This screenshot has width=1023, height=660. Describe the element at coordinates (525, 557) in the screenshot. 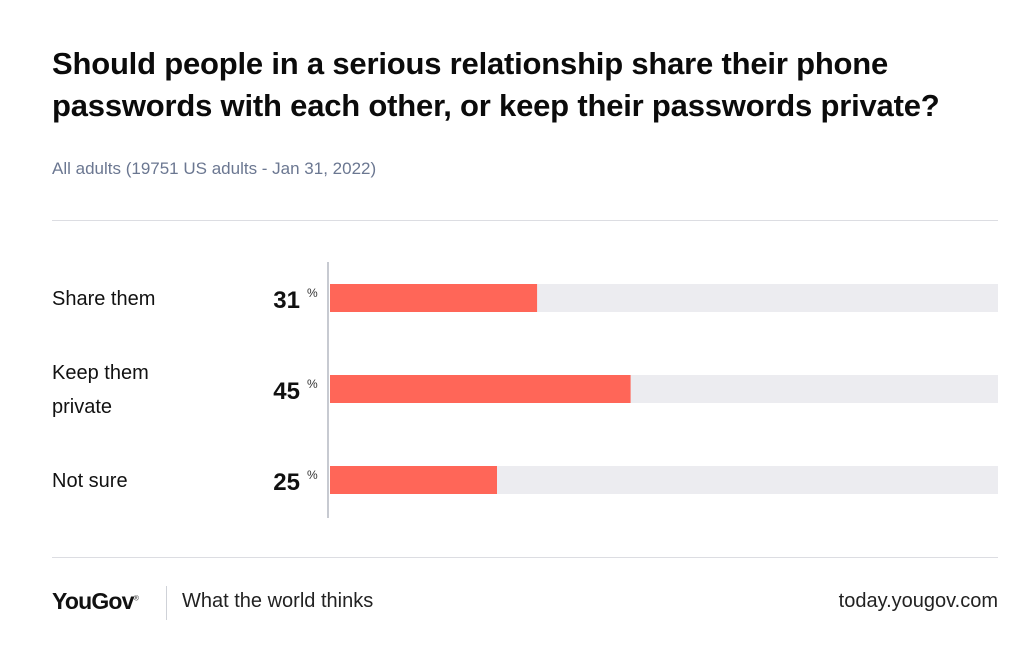

I see `bottom-divider` at that location.